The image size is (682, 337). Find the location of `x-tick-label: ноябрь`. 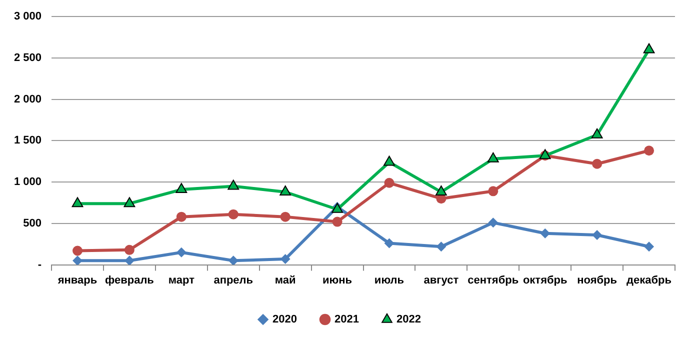

x-tick-label: ноябрь is located at coordinates (597, 280).